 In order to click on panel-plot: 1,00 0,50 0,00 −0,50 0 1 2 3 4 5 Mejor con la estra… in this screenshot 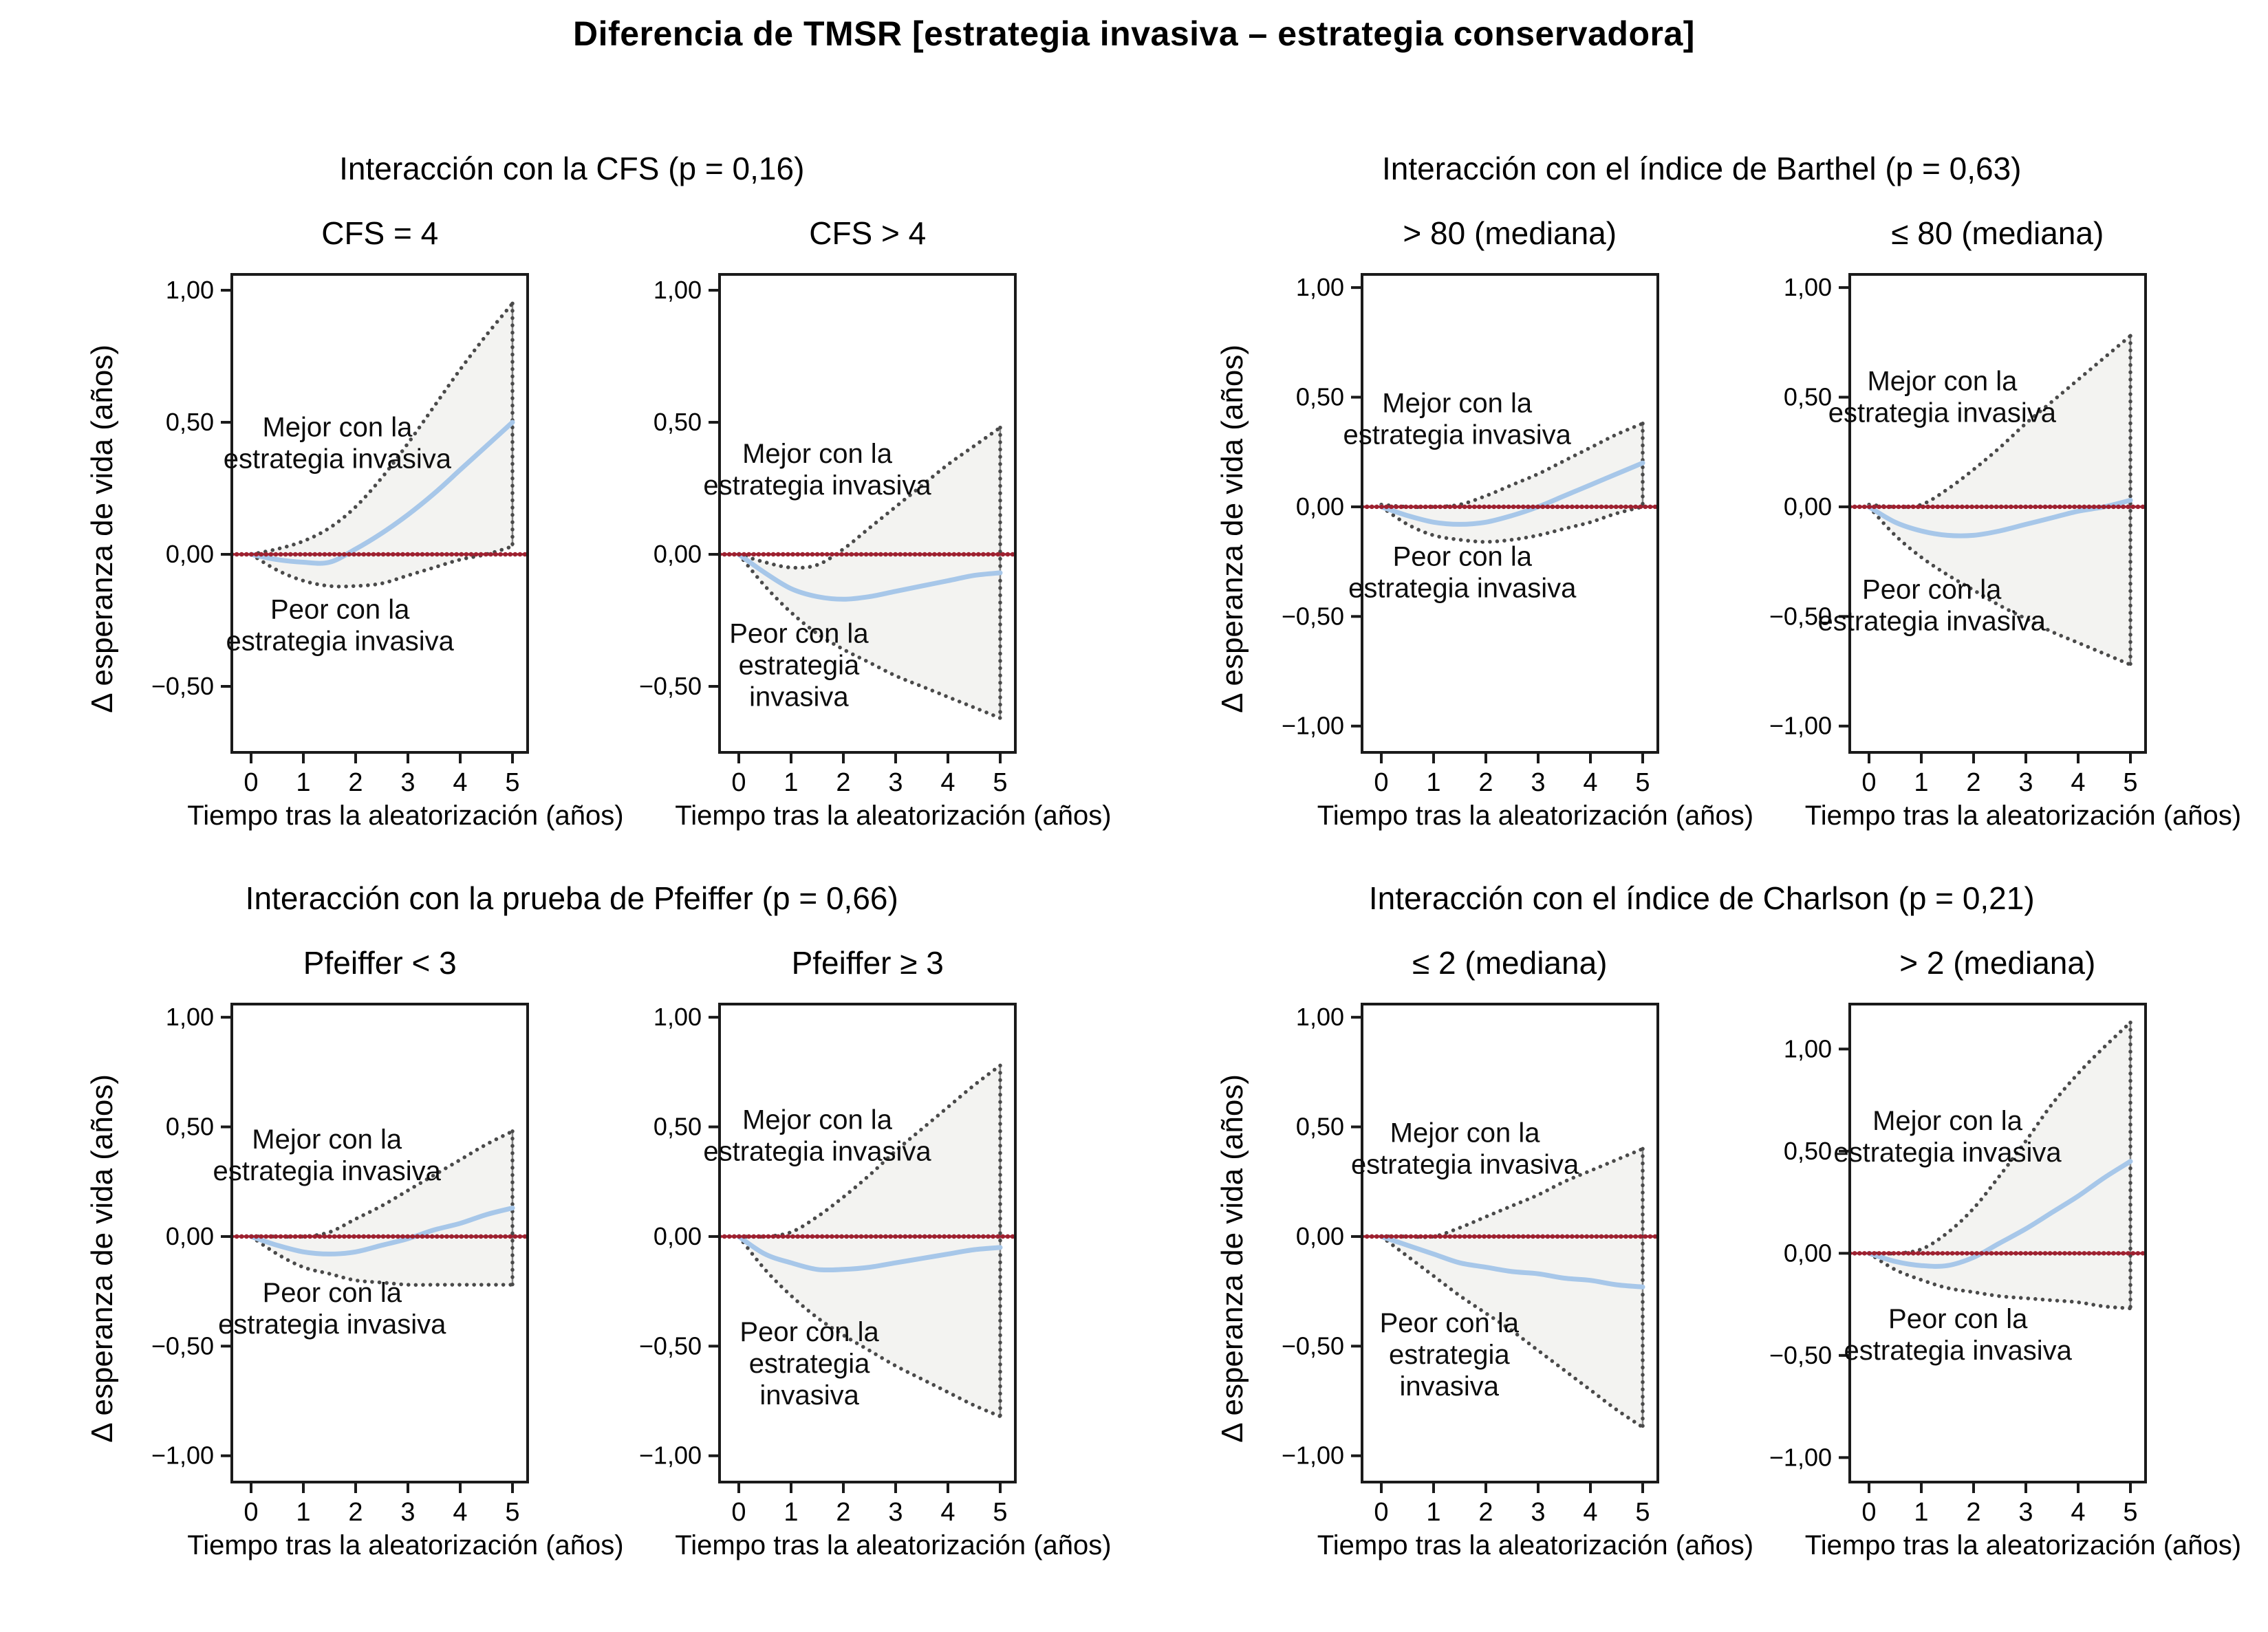, I will do `click(340, 535)`.